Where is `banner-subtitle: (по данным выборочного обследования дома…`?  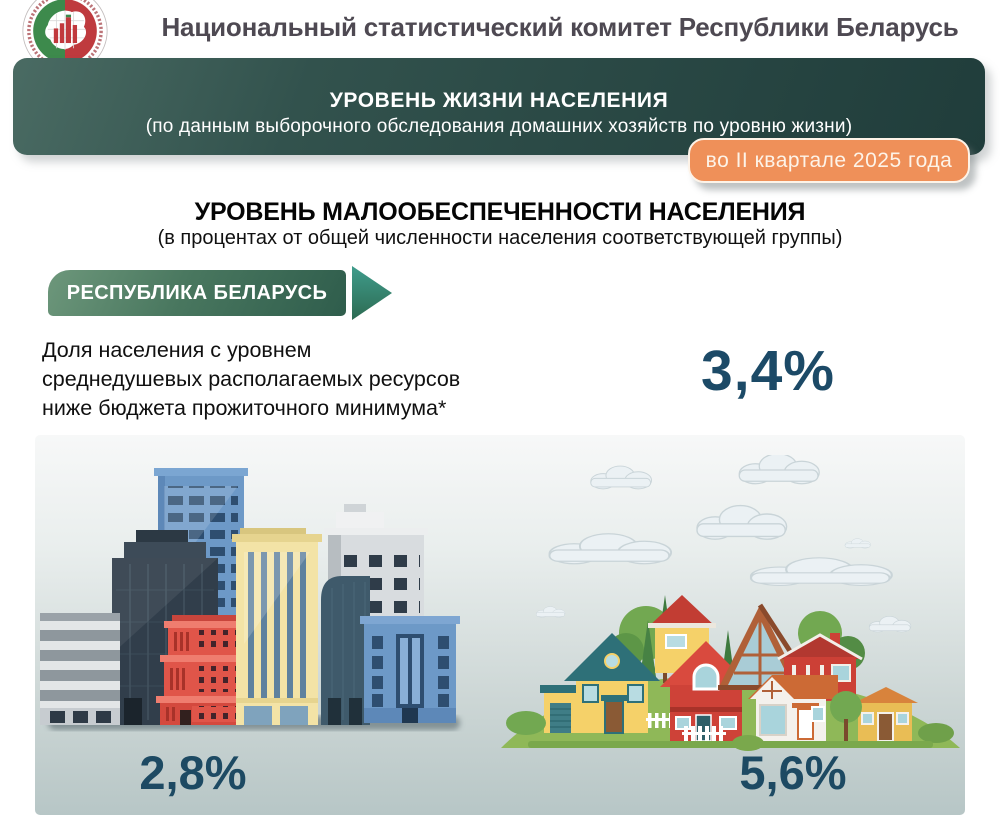 banner-subtitle: (по данным выборочного обследования дома… is located at coordinates (499, 126).